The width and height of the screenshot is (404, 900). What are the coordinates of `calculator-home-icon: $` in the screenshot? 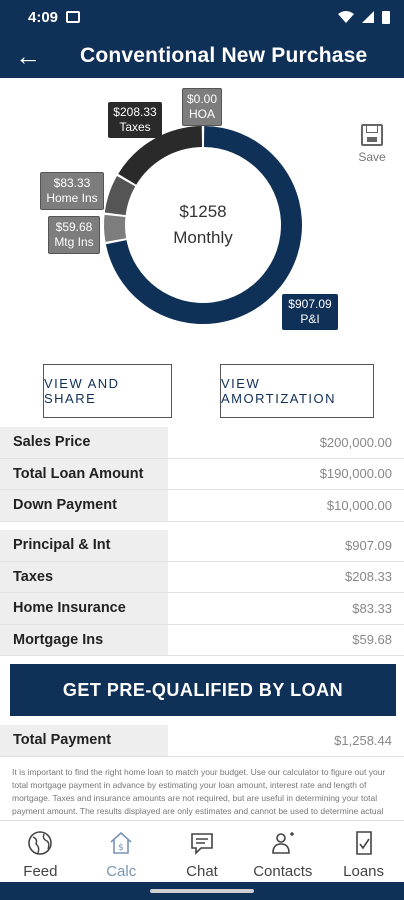 It's located at (121, 842).